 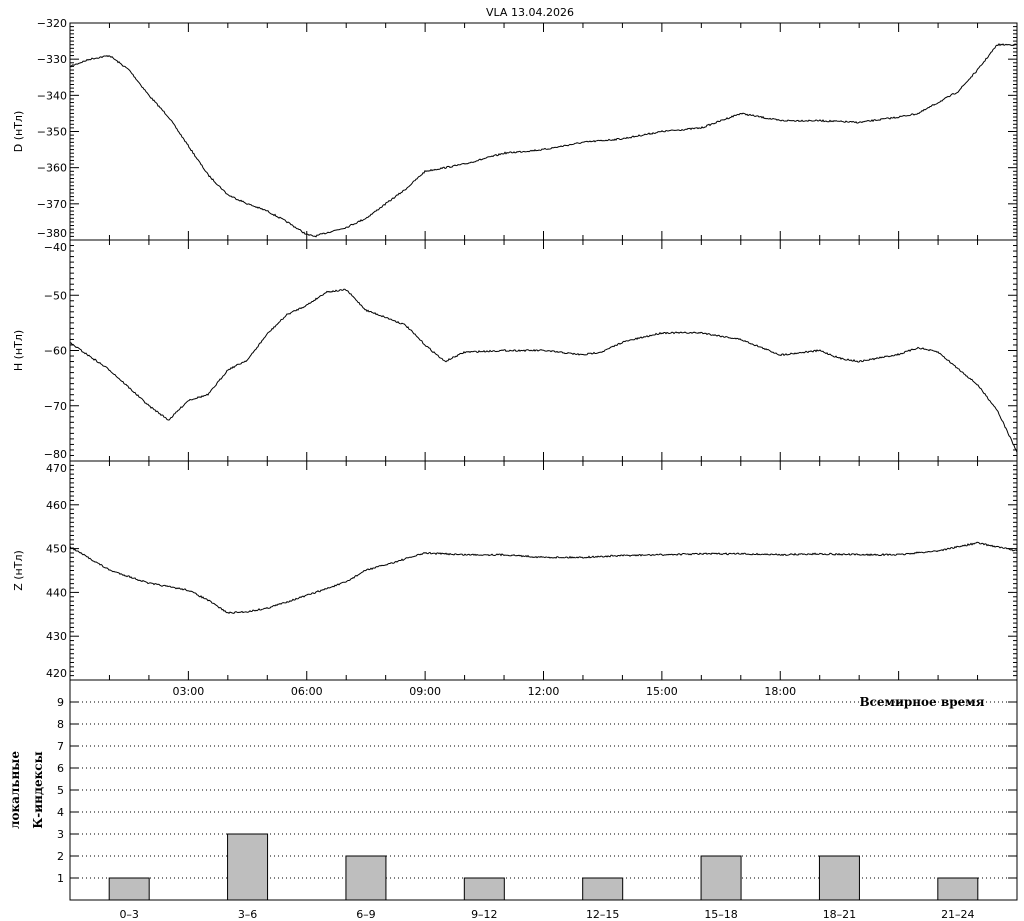 What do you see at coordinates (129, 914) in the screenshot?
I see `category-label: 0–3` at bounding box center [129, 914].